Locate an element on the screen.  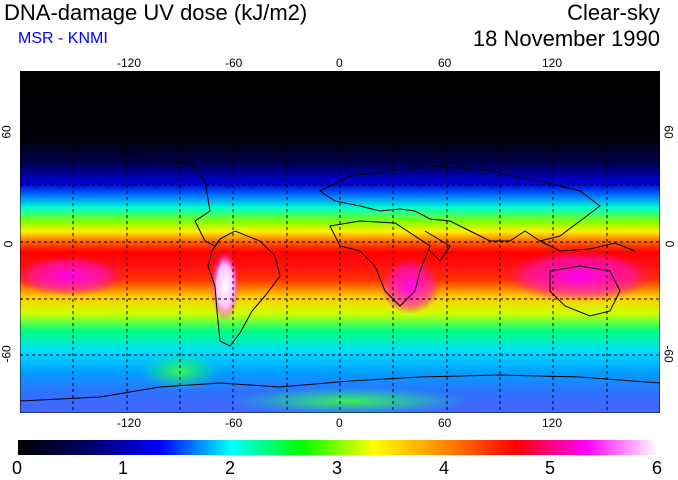
lat-tick-right: 60 is located at coordinates (668, 132).